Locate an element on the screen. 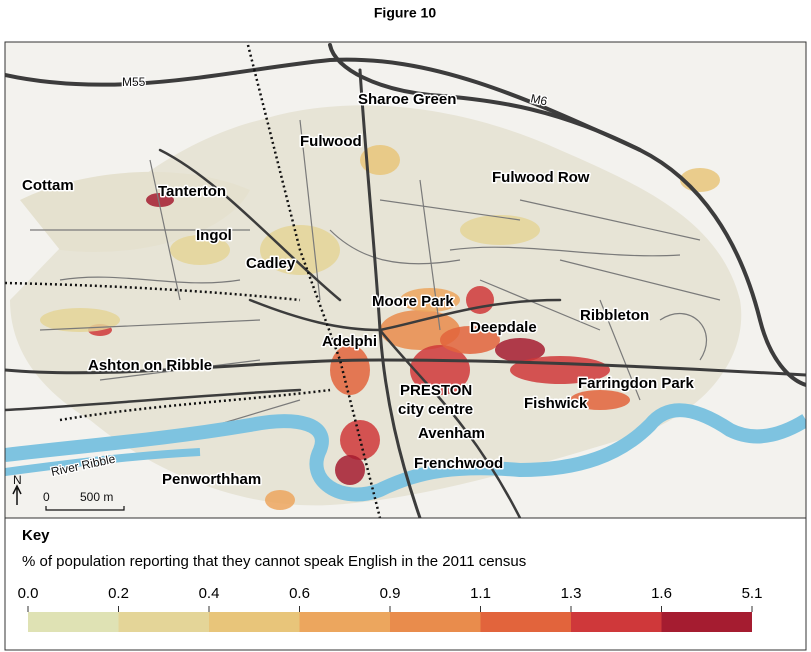  place-label: Frenchwood is located at coordinates (458, 463).